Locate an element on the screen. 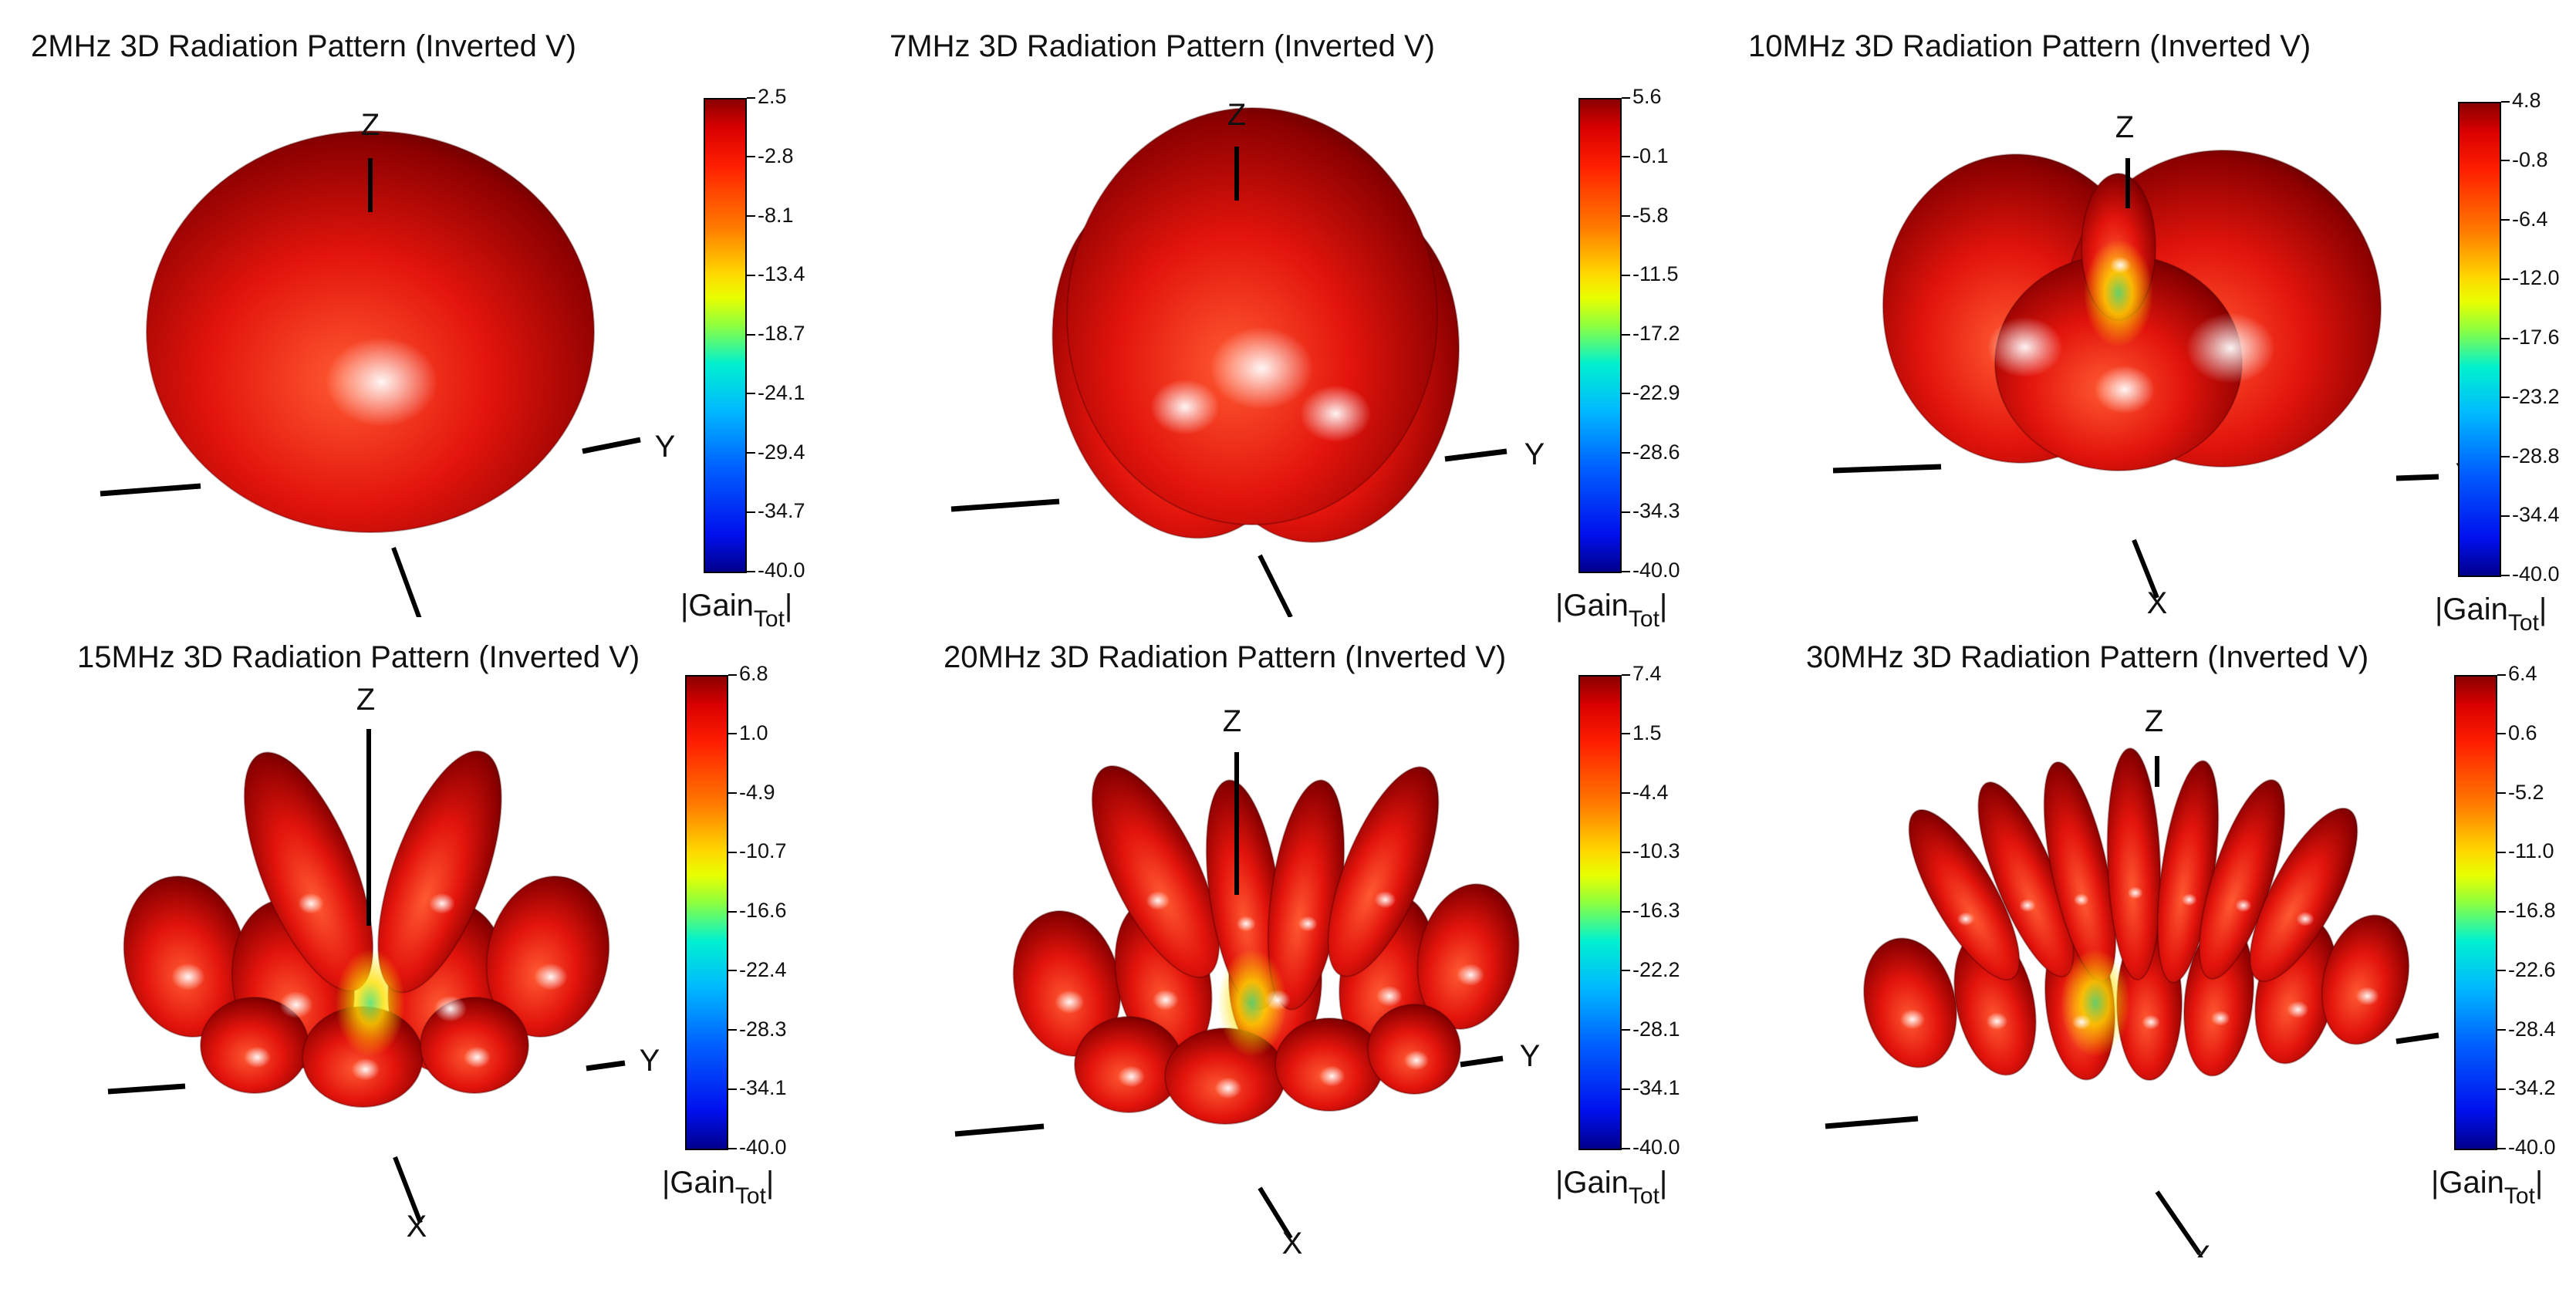  colorbar-tick-label: -4.9 is located at coordinates (751, 792).